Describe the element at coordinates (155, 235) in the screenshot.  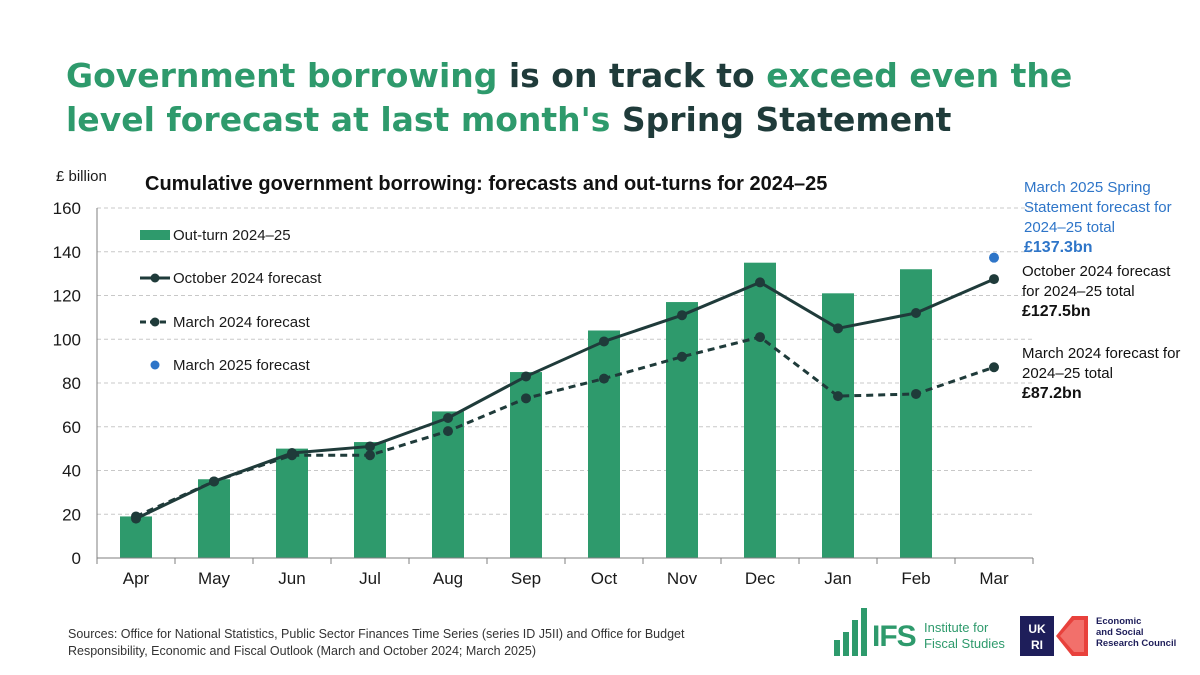
I see `legend-swatch-outturn` at that location.